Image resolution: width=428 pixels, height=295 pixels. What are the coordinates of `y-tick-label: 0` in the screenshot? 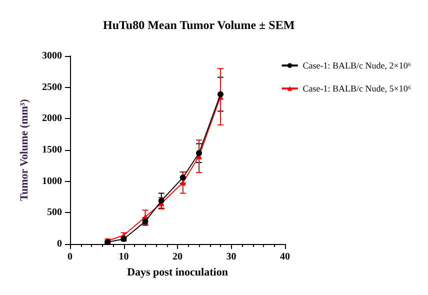 It's located at (59, 244).